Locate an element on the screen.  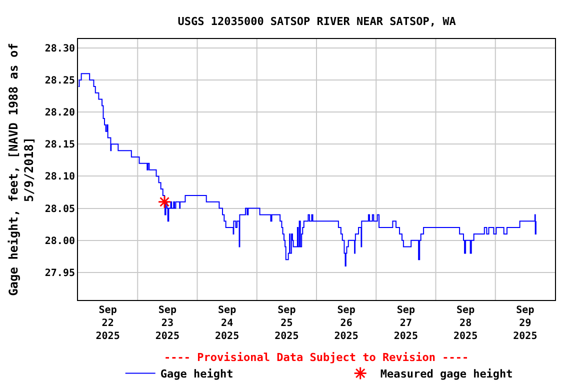
y-tick-label: 28.20 is located at coordinates (59, 113).